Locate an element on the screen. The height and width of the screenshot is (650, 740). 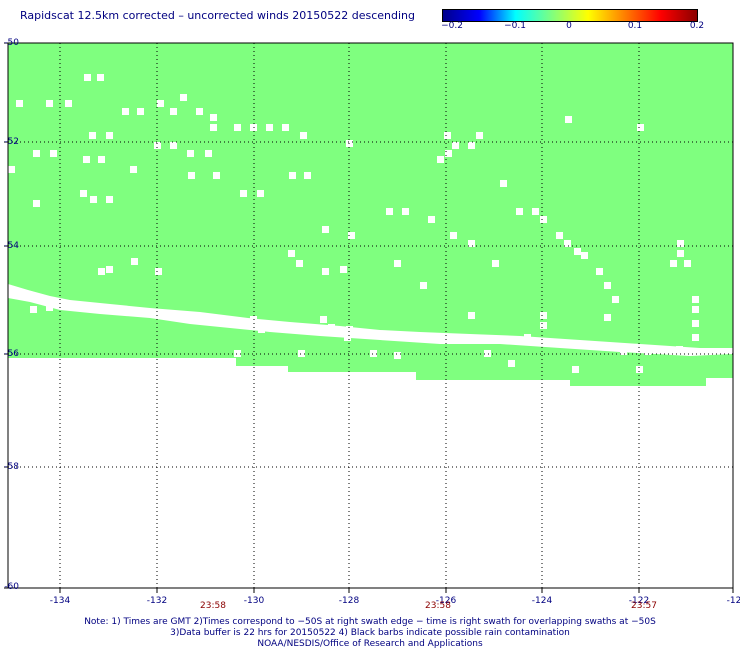
lat-label: -52 is located at coordinates (11, 142).